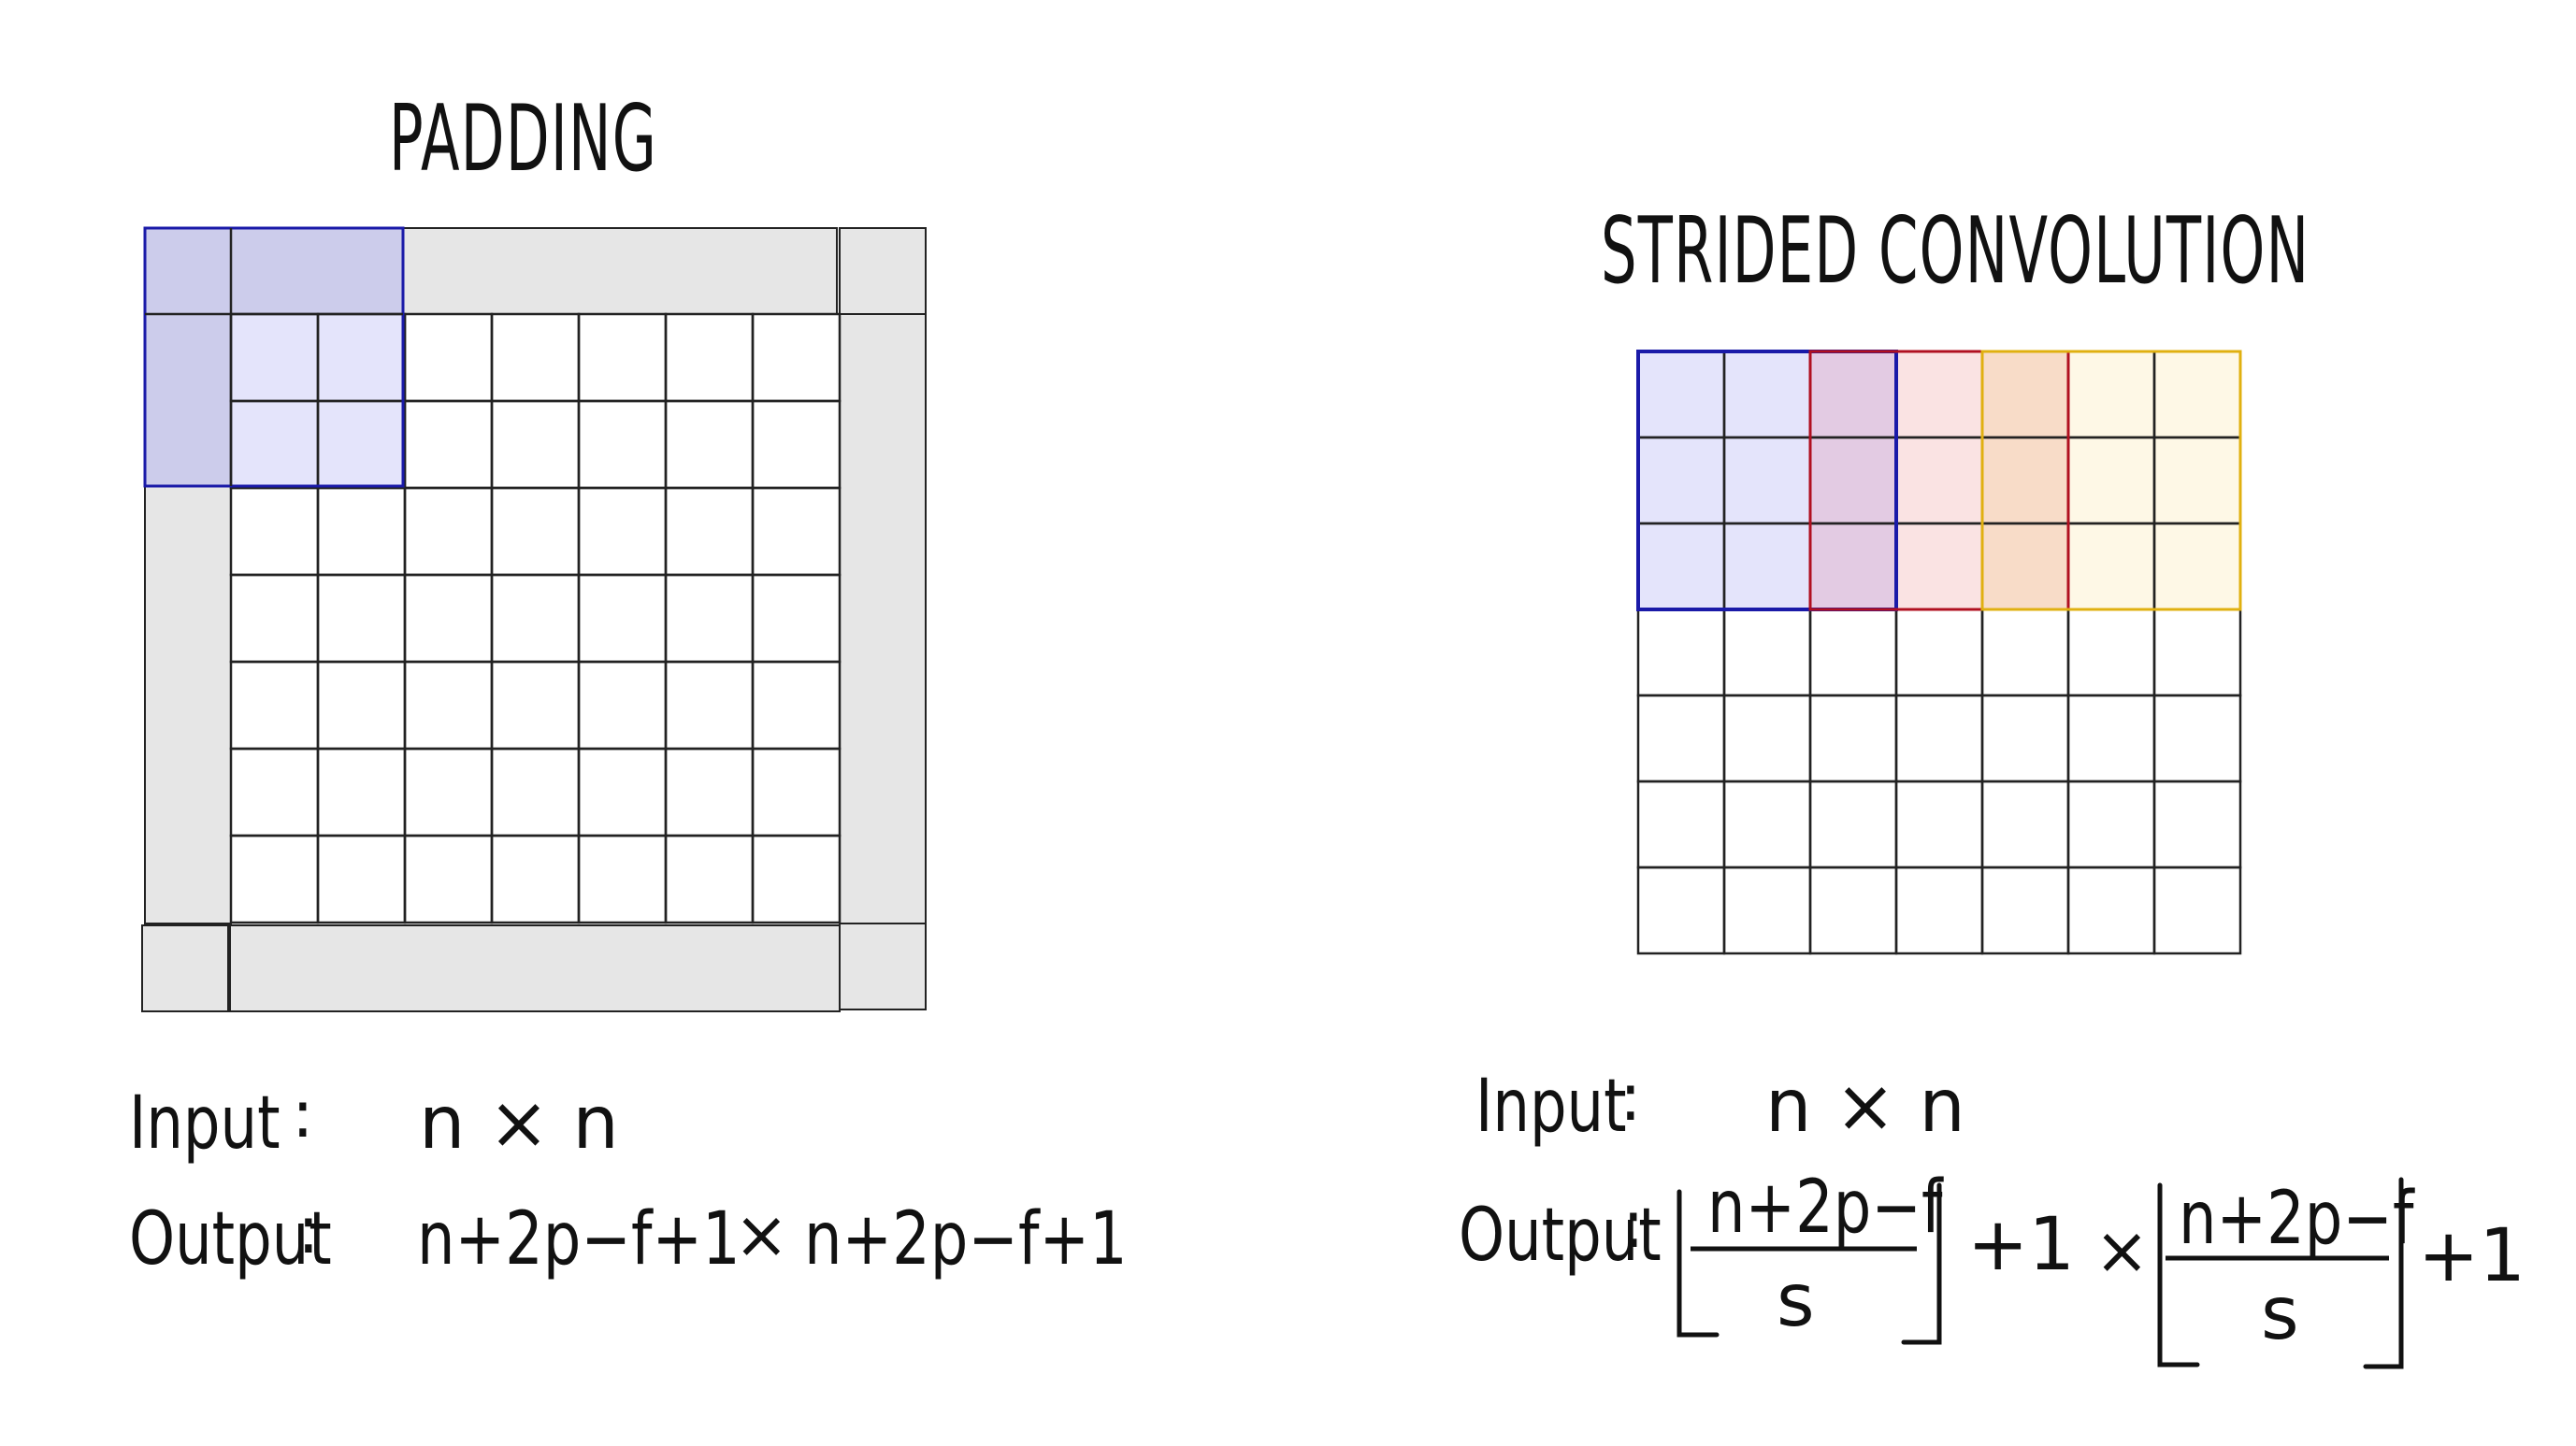 This screenshot has width=2576, height=1446. I want to click on window-2-fill, so click(1939, 480).